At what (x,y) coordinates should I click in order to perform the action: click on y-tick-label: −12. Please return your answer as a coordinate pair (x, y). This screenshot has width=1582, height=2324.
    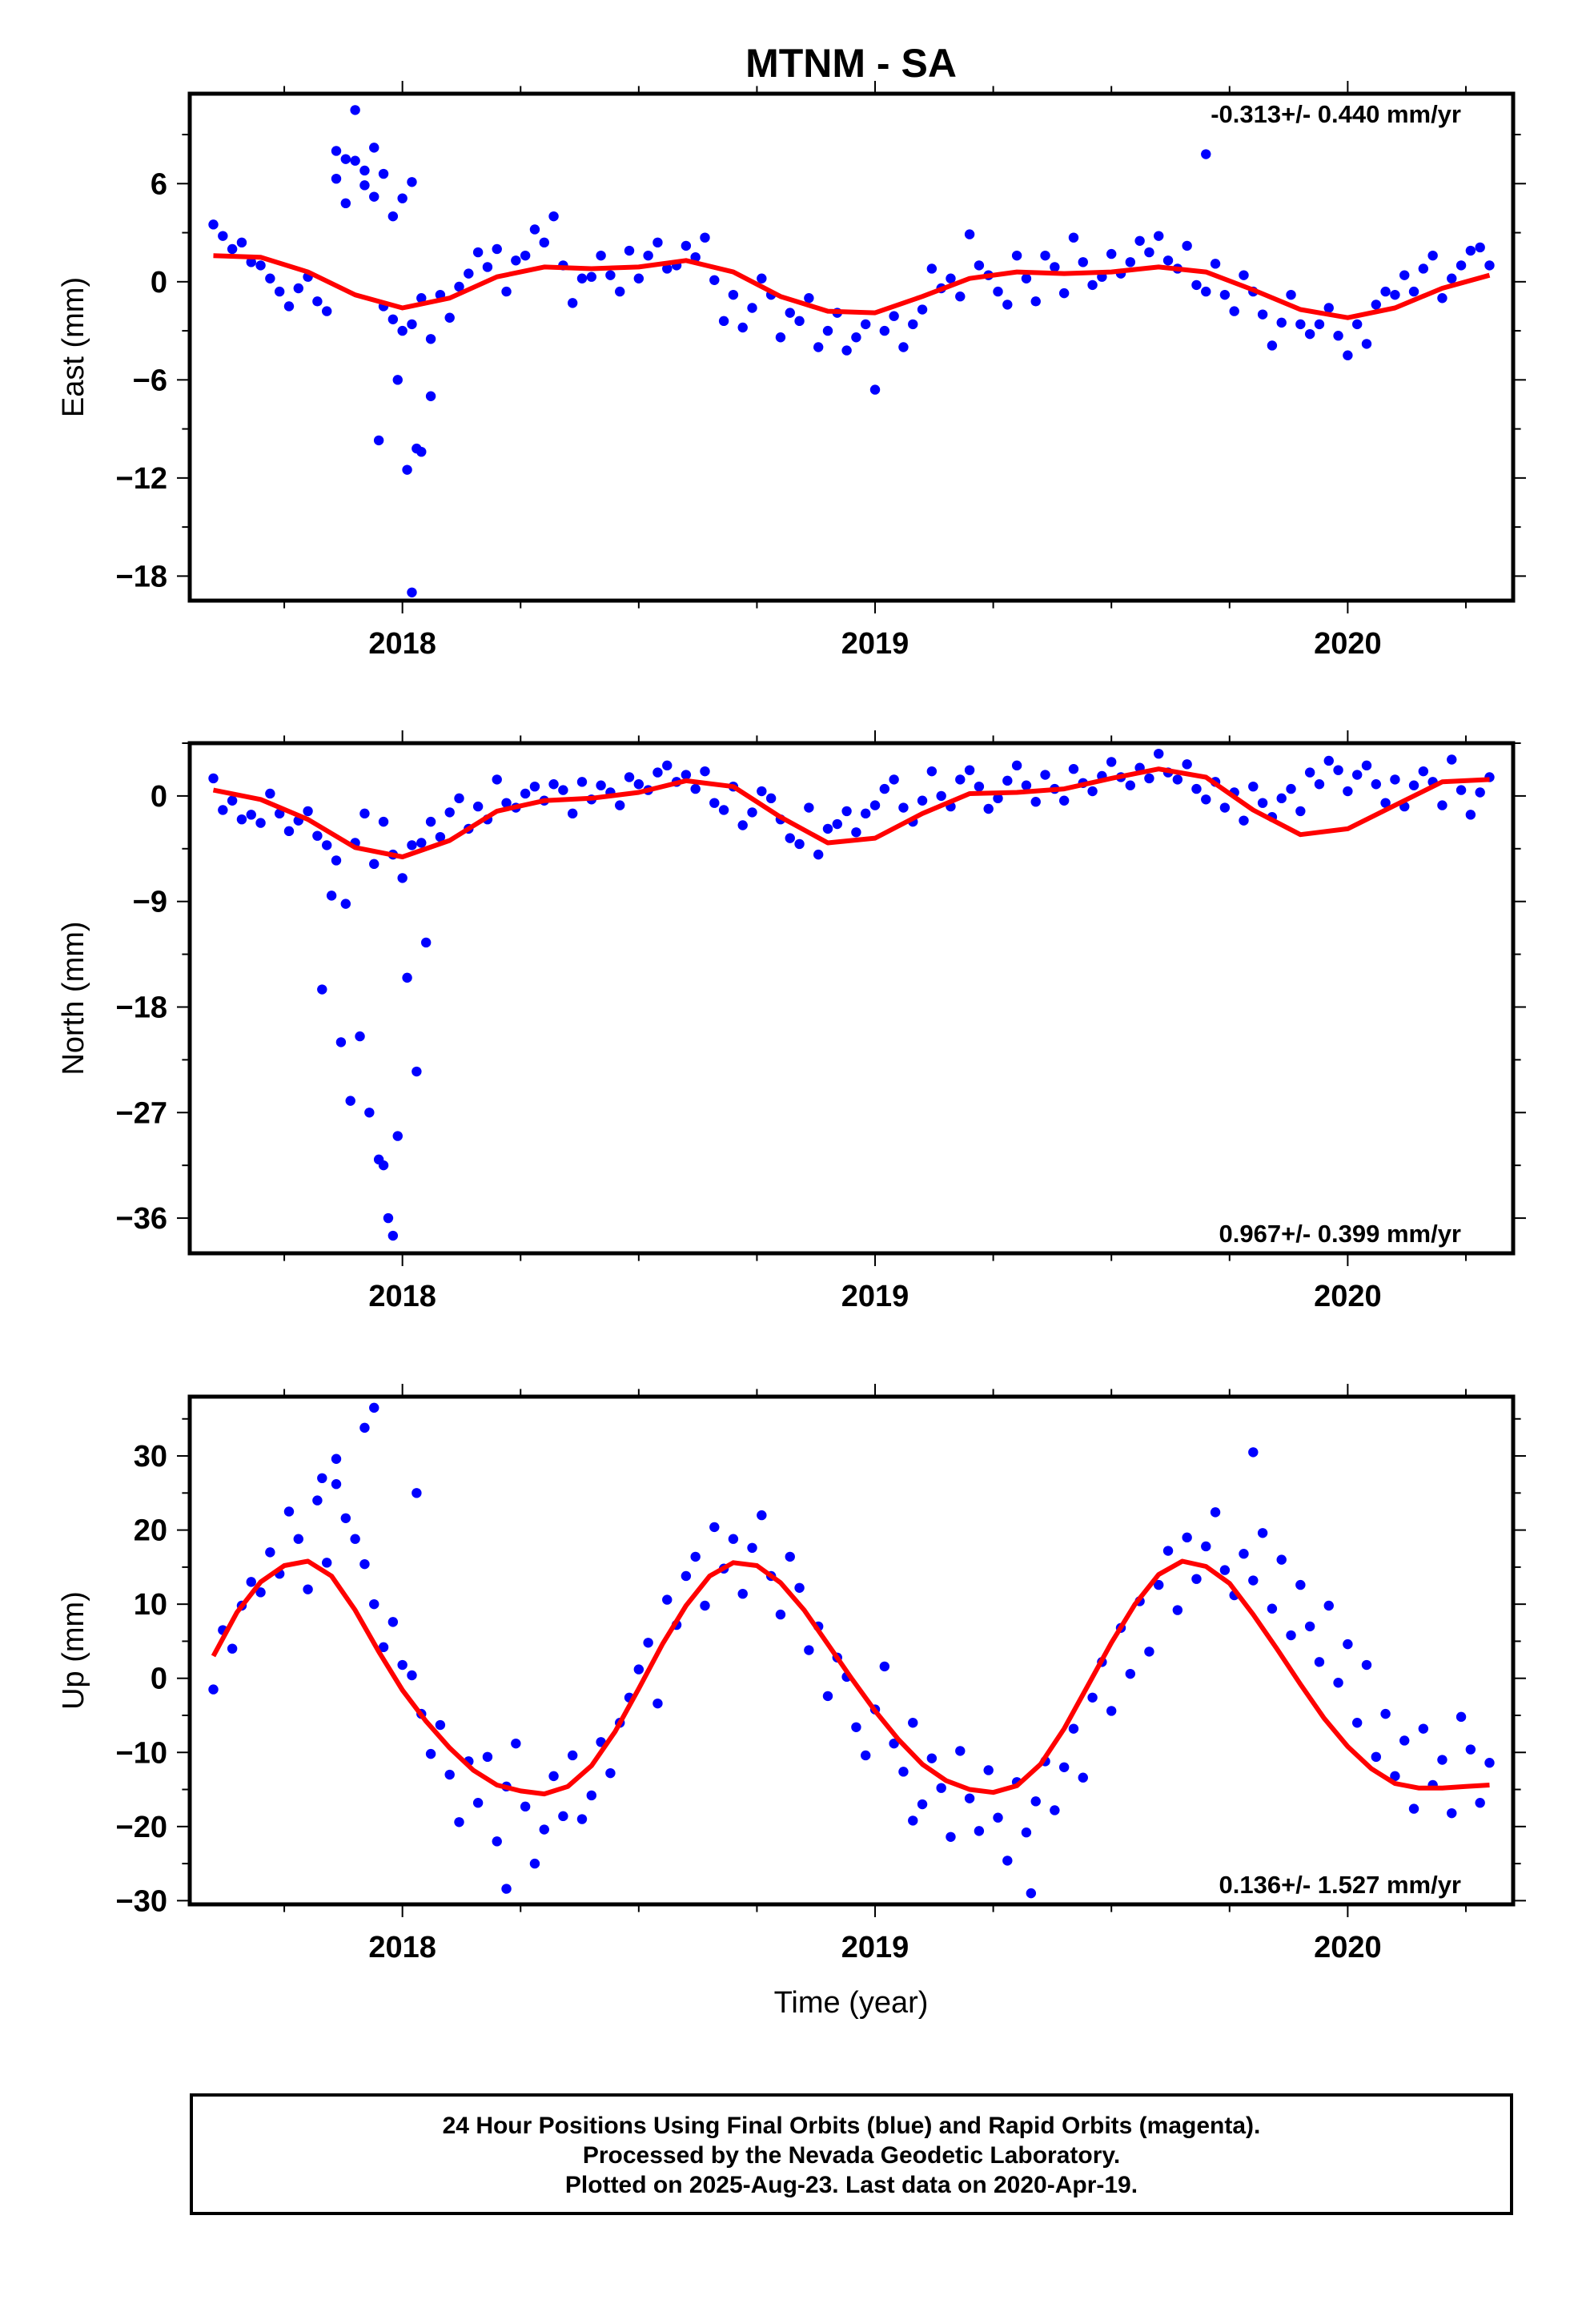
    Looking at the image, I should click on (141, 479).